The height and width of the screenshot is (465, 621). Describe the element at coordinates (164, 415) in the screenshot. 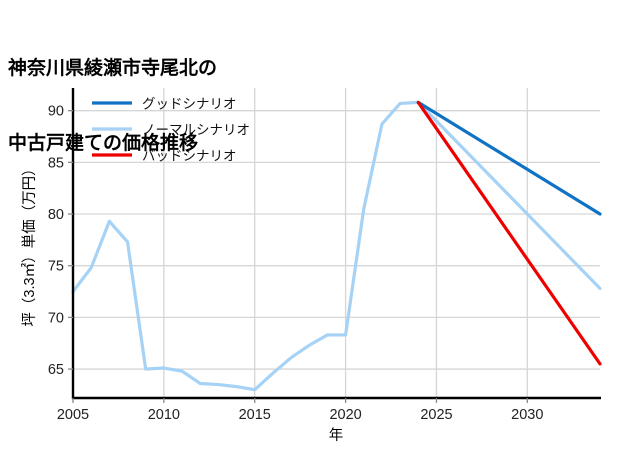

I see `x-tick-label-2010: 2010` at that location.